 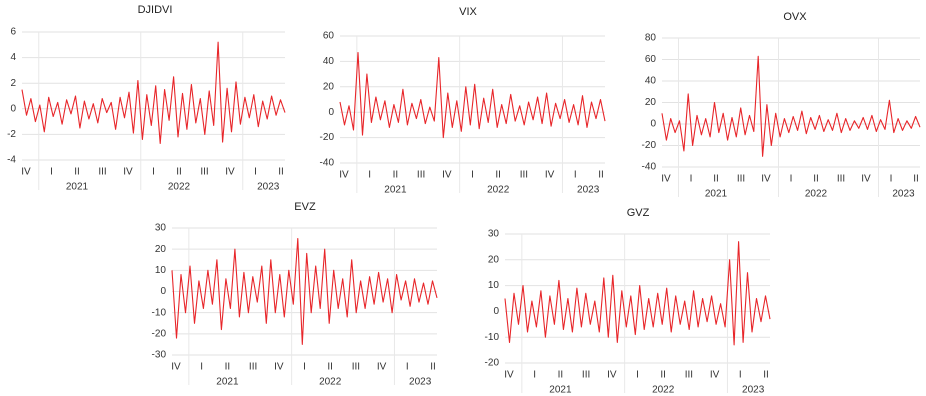 What do you see at coordinates (11, 160) in the screenshot?
I see `y-tick-label: -4` at bounding box center [11, 160].